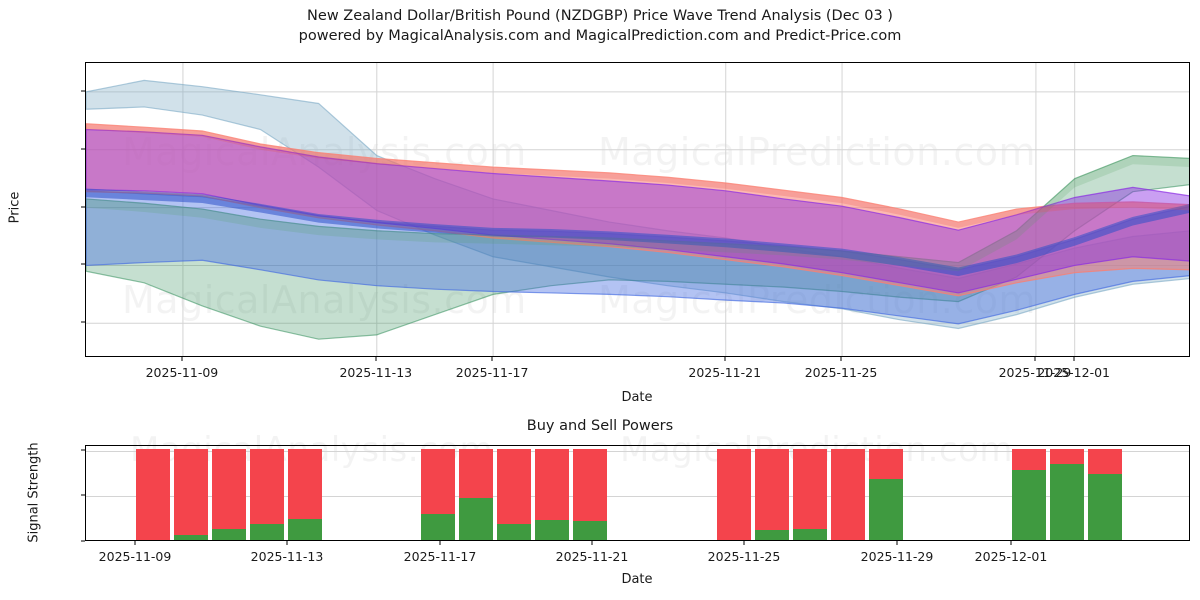 Image resolution: width=1200 pixels, height=600 pixels. Describe the element at coordinates (1073, 372) in the screenshot. I see `price-x-tick-label: 2025-12-01` at that location.